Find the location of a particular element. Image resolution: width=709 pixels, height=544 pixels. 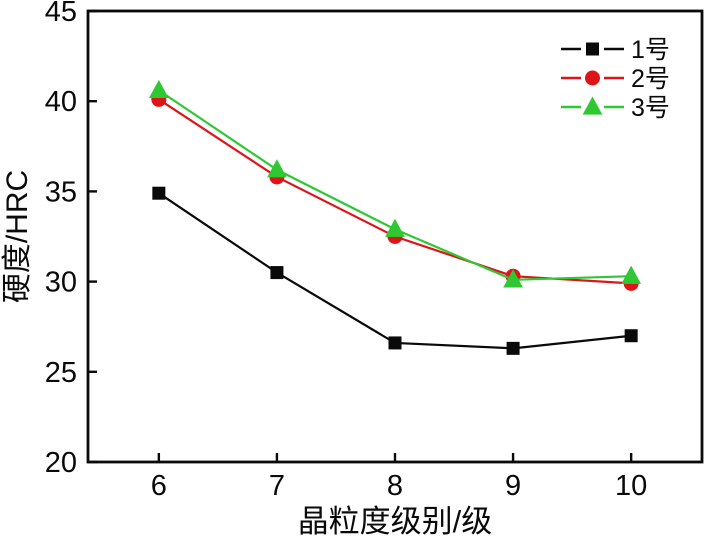

legend-label: 1号 is located at coordinates (650, 50).